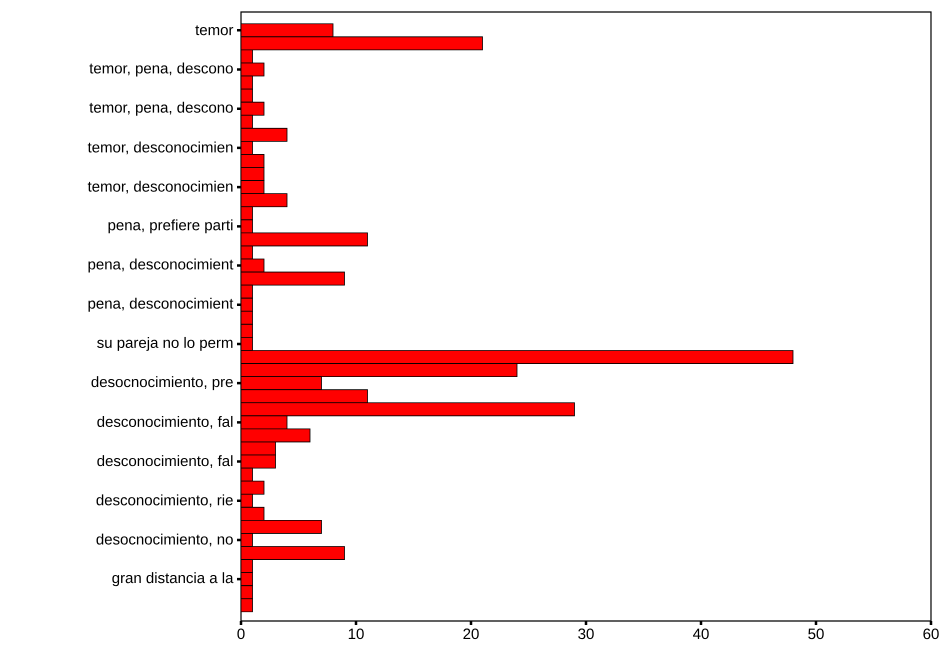 This screenshot has height=656, width=943. I want to click on y-tick-label: pena, prefiere parti, so click(170, 226).